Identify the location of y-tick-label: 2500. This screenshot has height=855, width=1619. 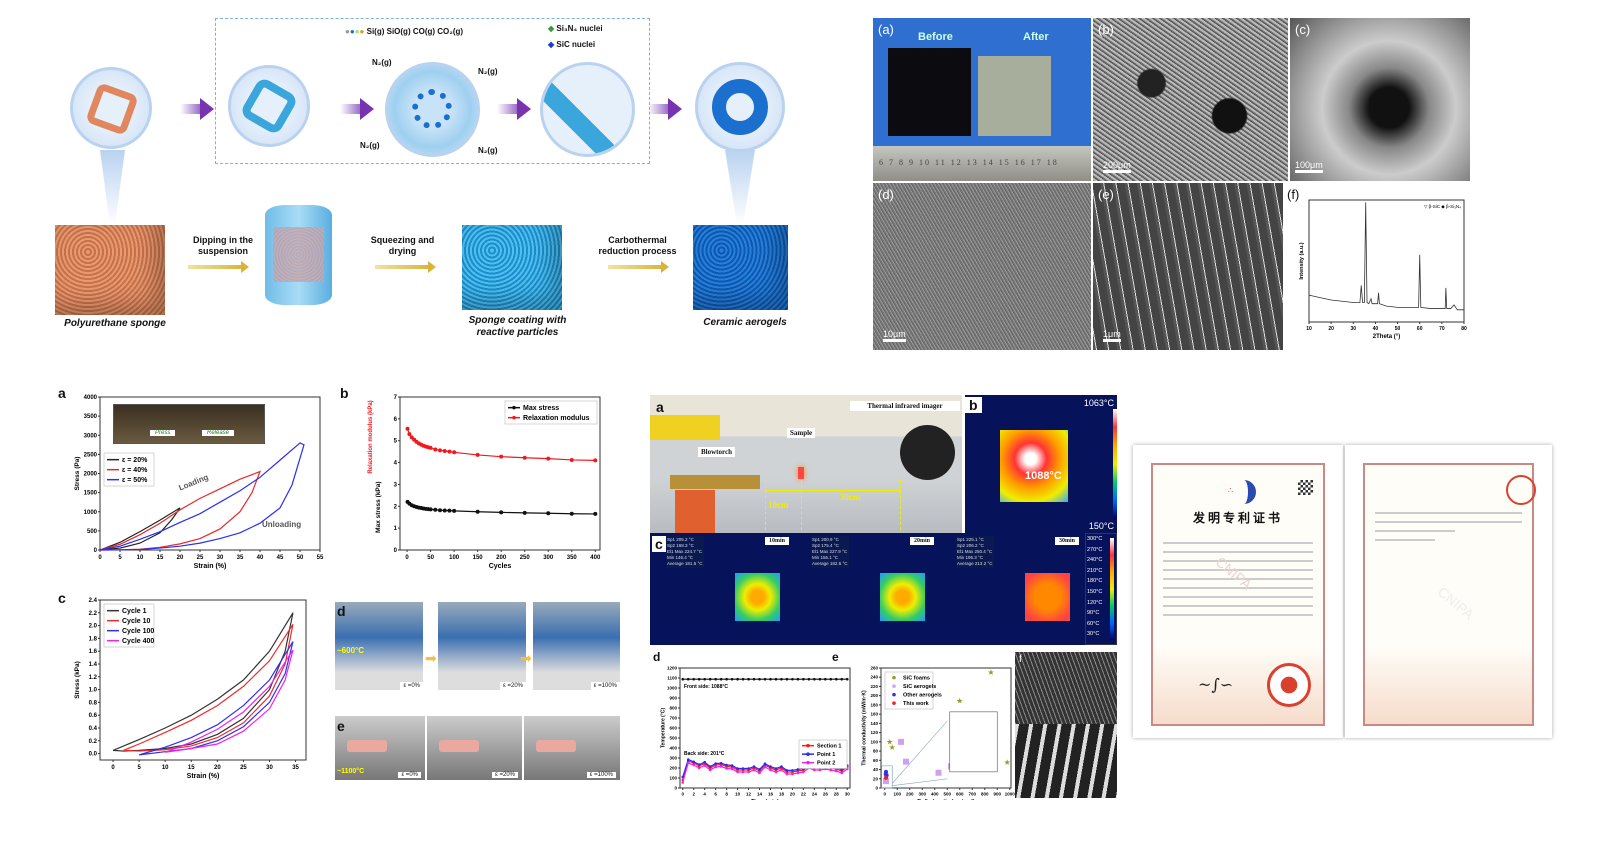
(91, 455).